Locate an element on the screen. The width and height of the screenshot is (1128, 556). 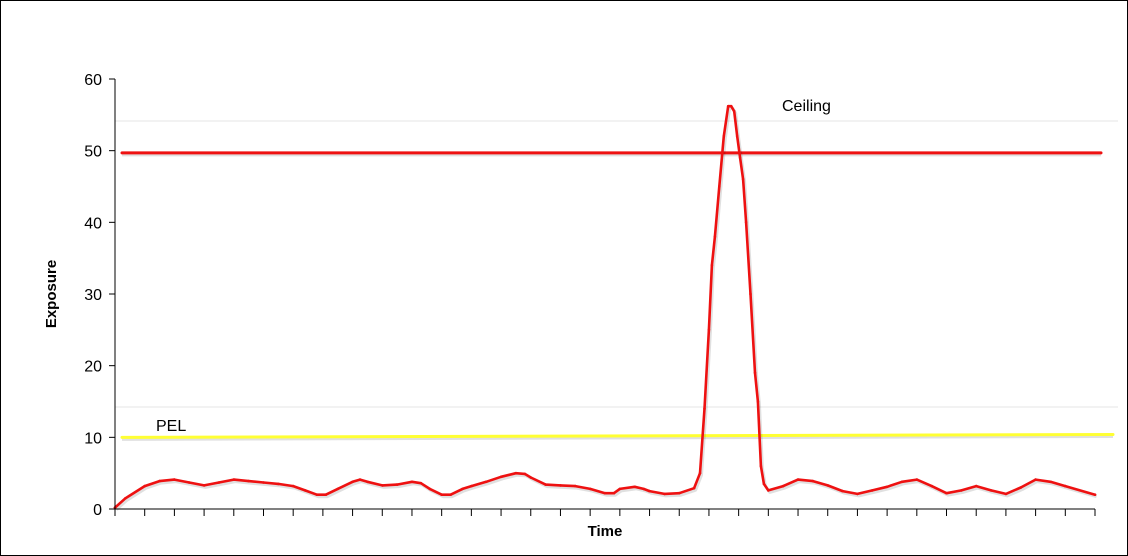
ceiling-label: Ceiling is located at coordinates (806, 106).